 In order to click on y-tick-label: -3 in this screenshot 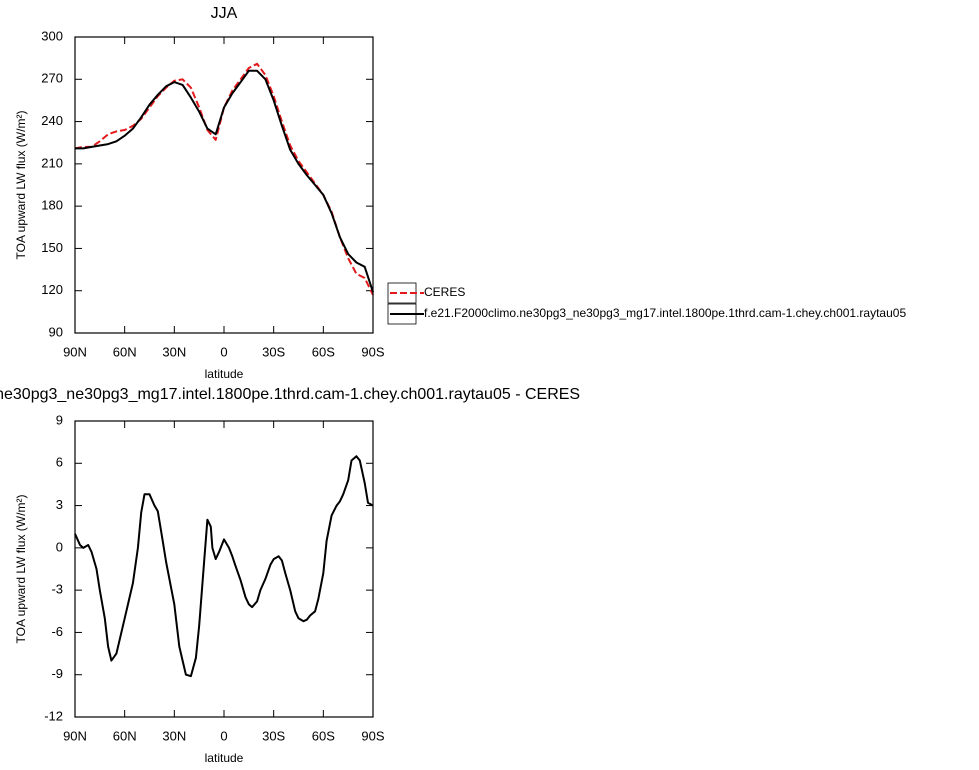, I will do `click(57, 589)`.